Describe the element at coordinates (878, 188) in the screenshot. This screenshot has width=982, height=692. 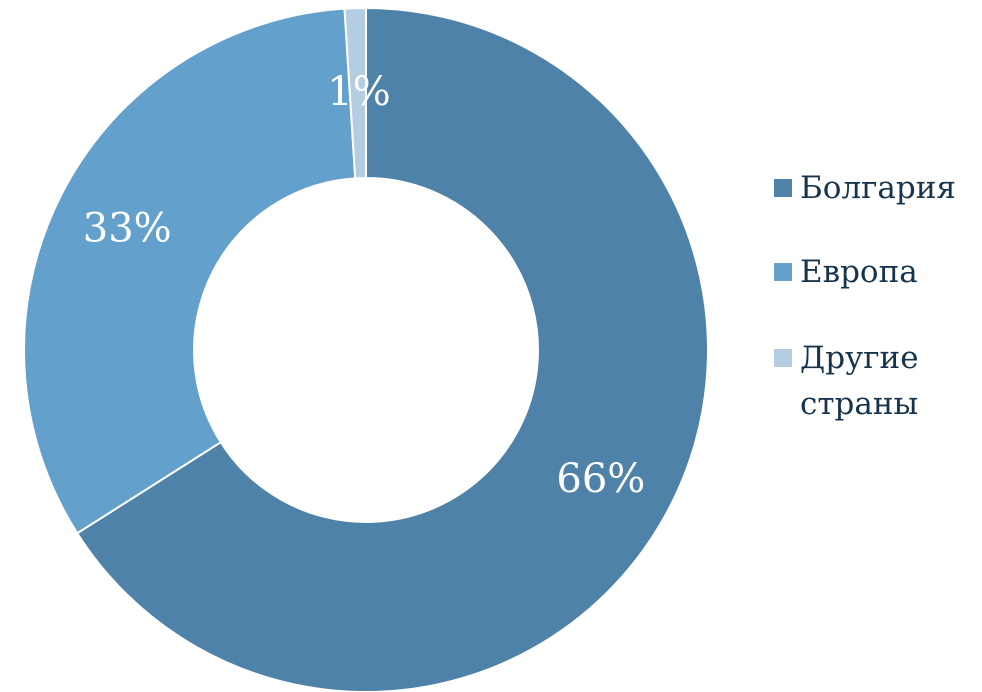
I see `legend-label-0: Болгария` at that location.